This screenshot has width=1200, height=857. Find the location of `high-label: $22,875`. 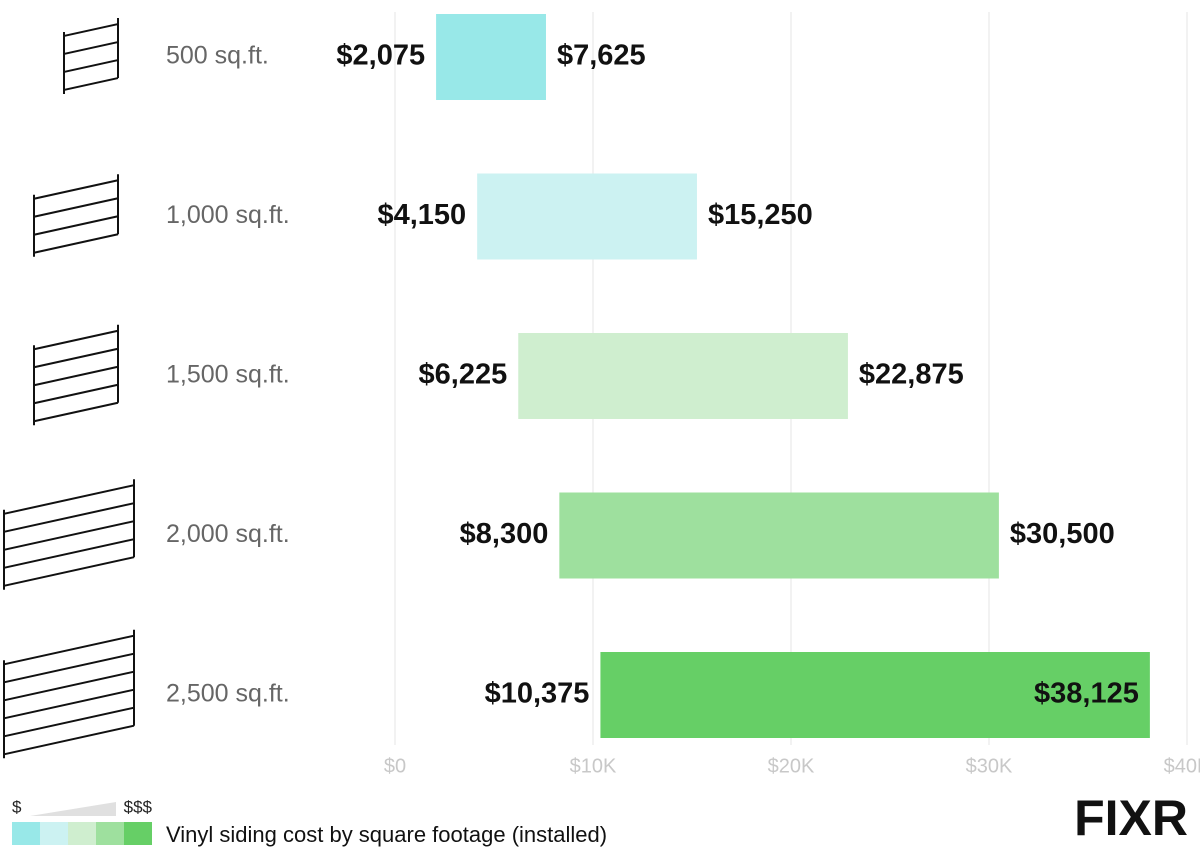

high-label: $22,875 is located at coordinates (911, 375).